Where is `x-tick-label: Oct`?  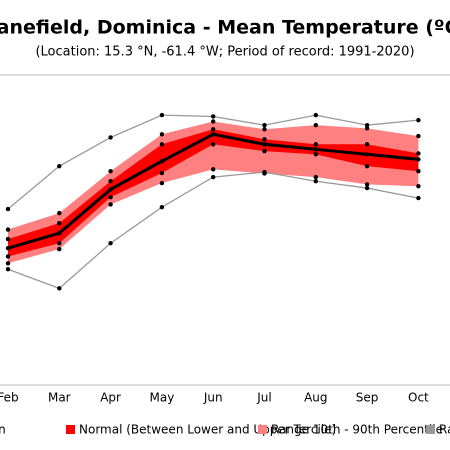
x-tick-label: Oct is located at coordinates (418, 398).